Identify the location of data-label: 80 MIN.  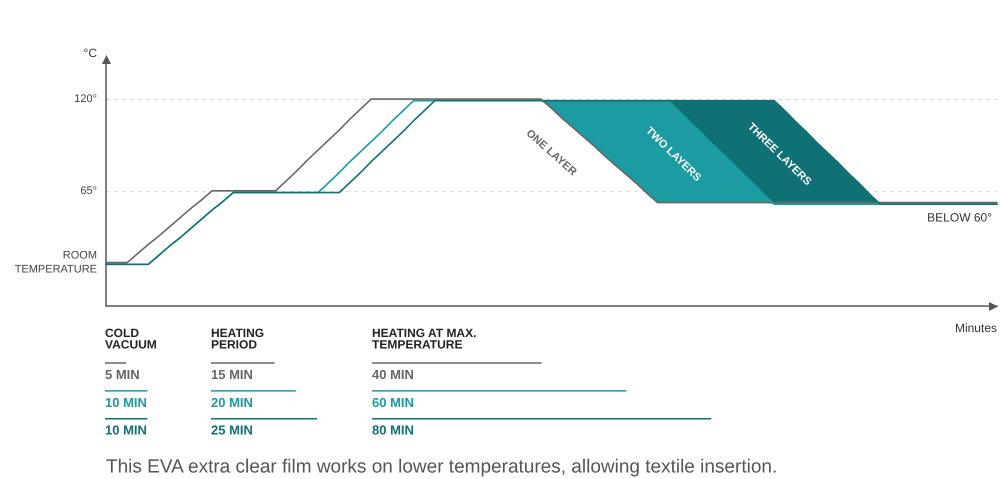
(393, 430).